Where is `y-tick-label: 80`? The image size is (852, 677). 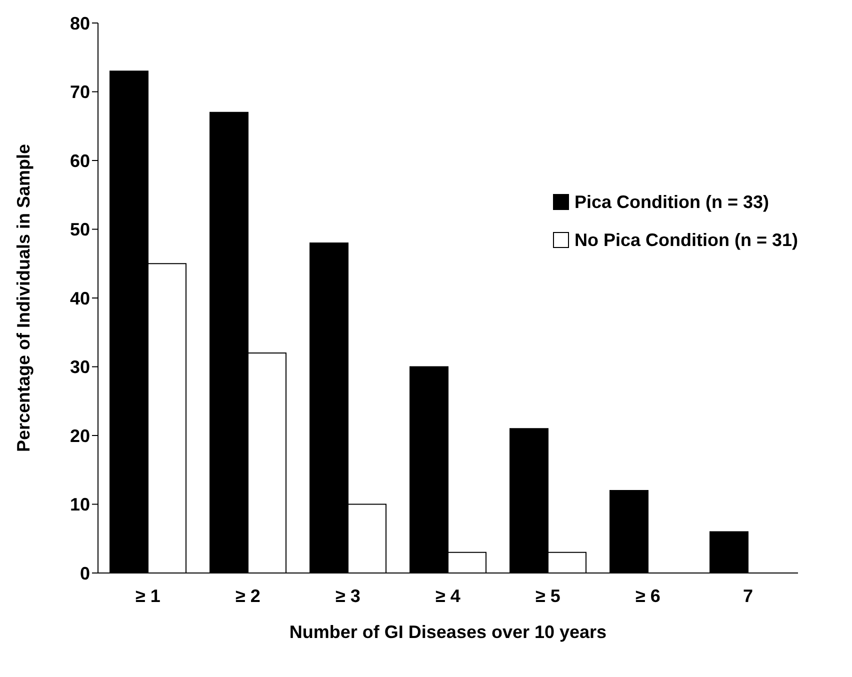
y-tick-label: 80 is located at coordinates (80, 23).